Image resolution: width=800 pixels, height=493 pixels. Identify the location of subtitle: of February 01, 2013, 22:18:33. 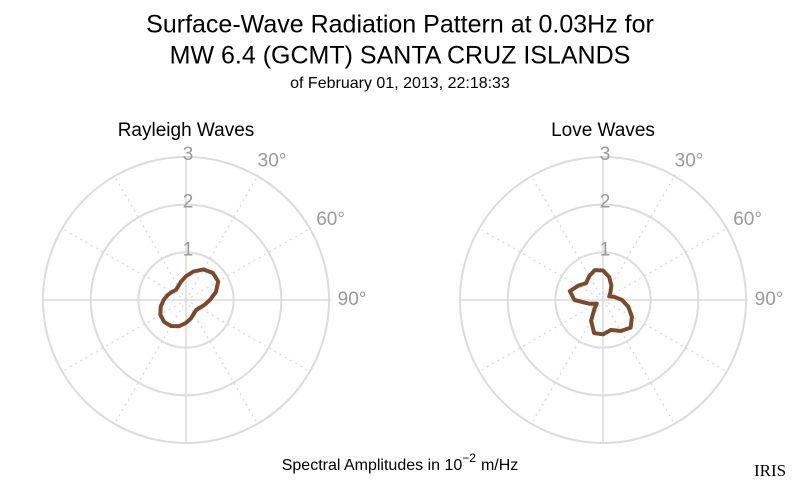
(400, 83).